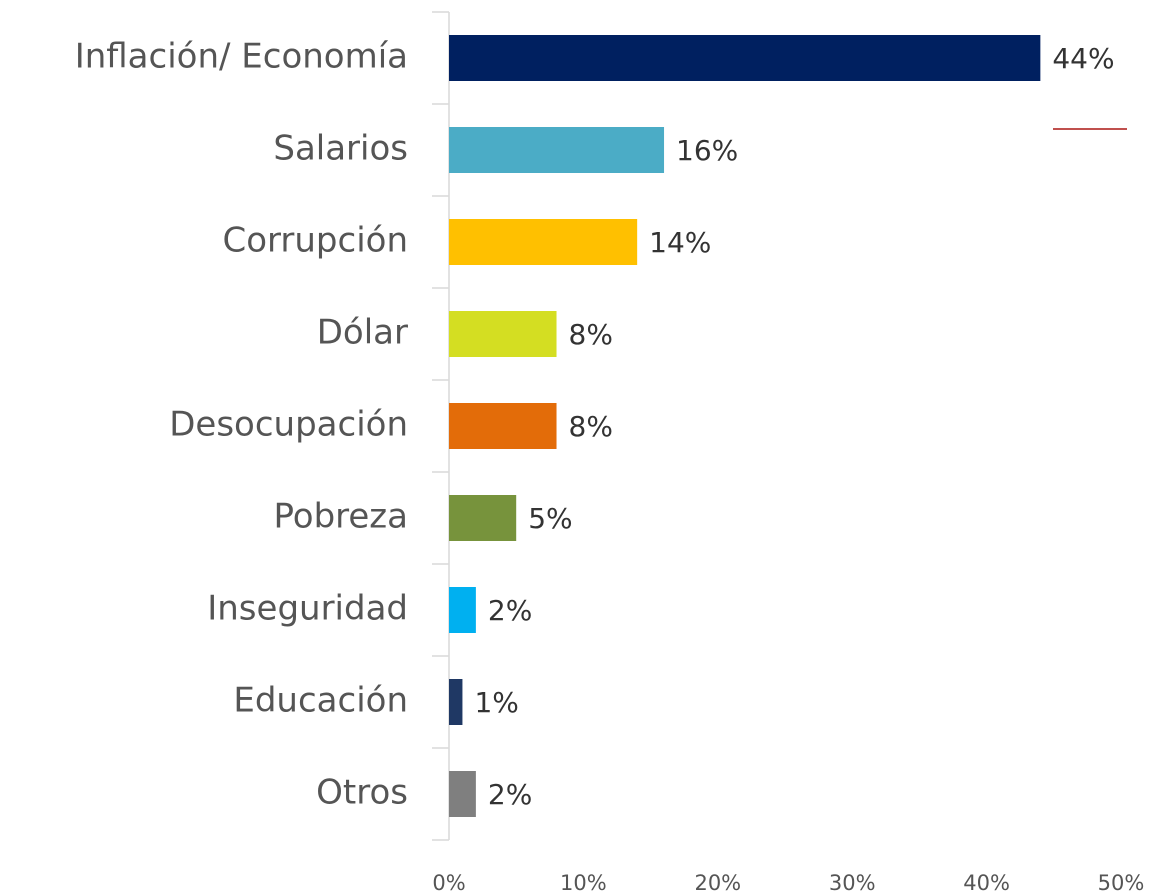  I want to click on x-tick-label: 10%, so click(583, 883).